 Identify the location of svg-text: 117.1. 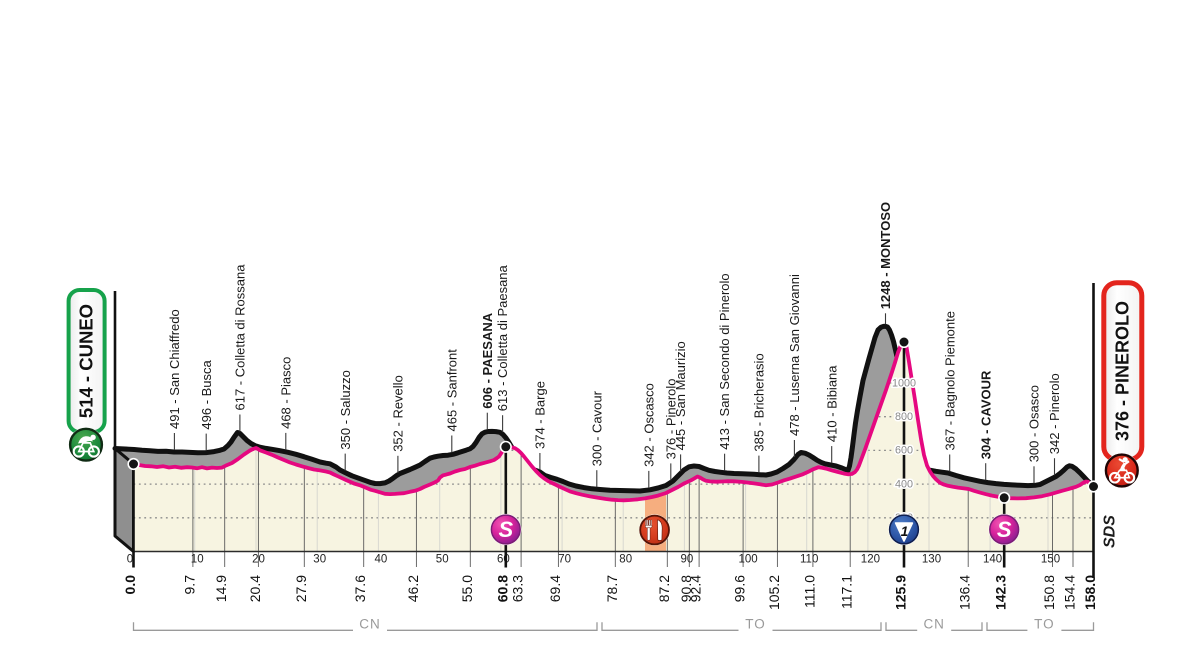
(847, 592).